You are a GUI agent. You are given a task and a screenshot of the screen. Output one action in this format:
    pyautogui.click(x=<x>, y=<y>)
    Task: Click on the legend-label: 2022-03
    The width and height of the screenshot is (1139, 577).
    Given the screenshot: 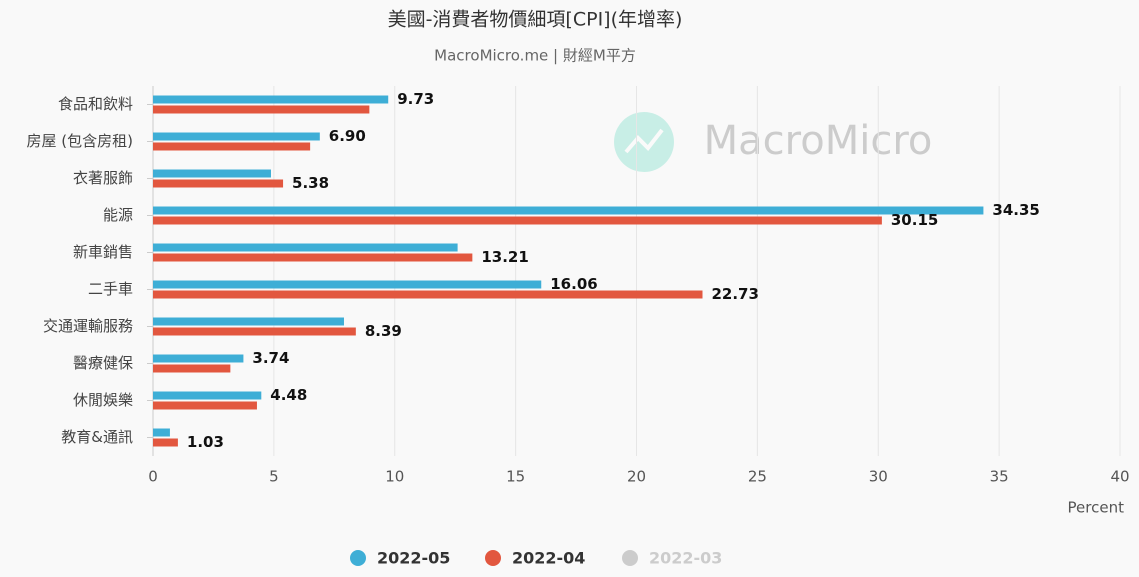 What is the action you would take?
    pyautogui.click(x=685, y=558)
    